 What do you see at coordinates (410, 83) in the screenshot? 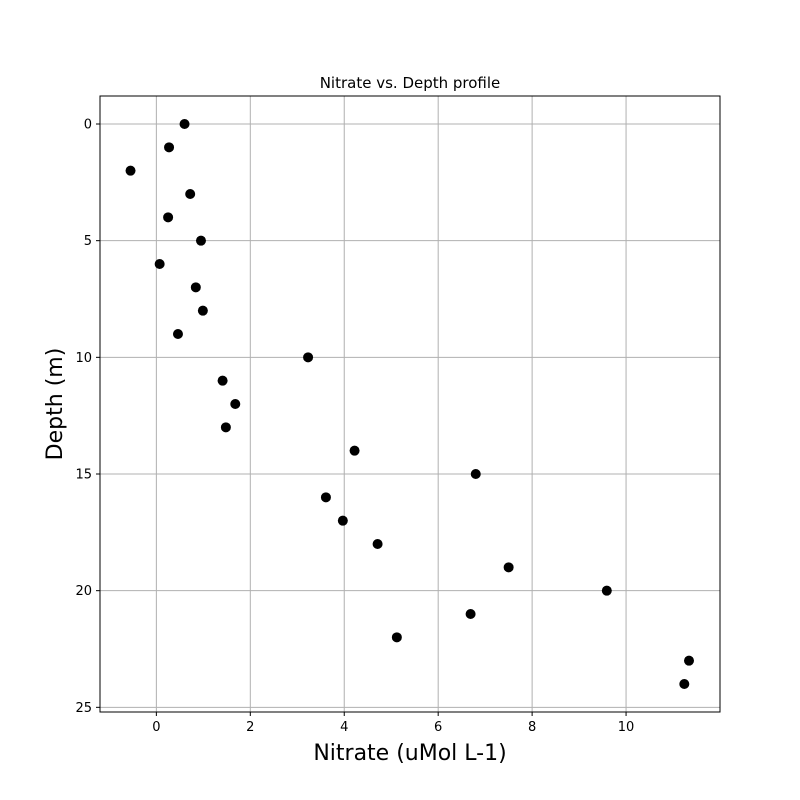
I see `chart-title: Nitrate vs. Depth profile` at bounding box center [410, 83].